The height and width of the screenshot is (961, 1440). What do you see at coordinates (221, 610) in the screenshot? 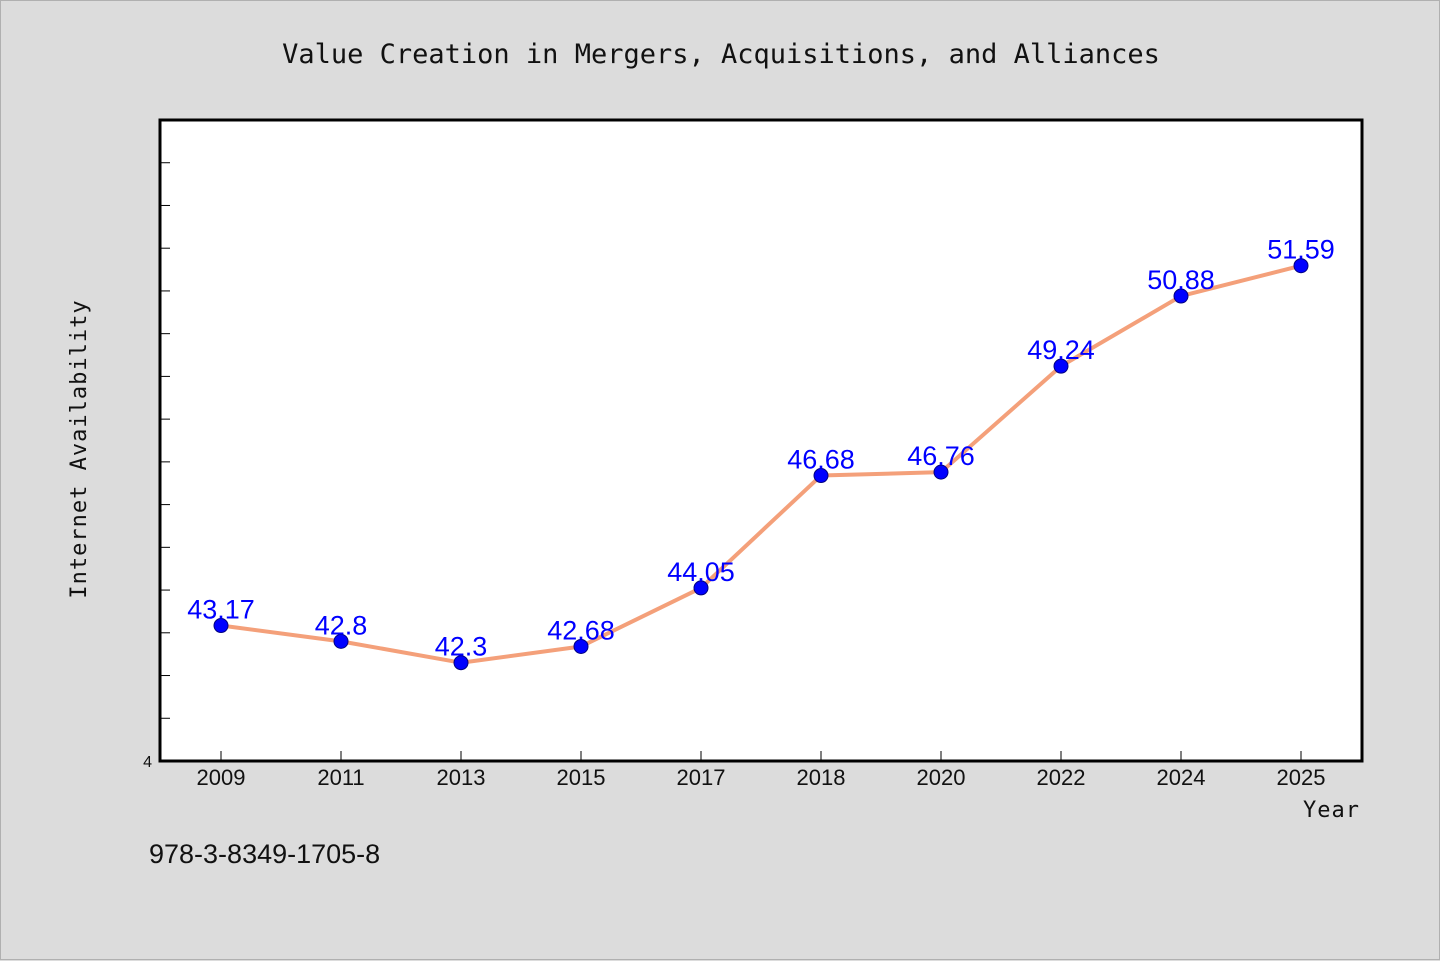
I see `data-label: 43.17` at bounding box center [221, 610].